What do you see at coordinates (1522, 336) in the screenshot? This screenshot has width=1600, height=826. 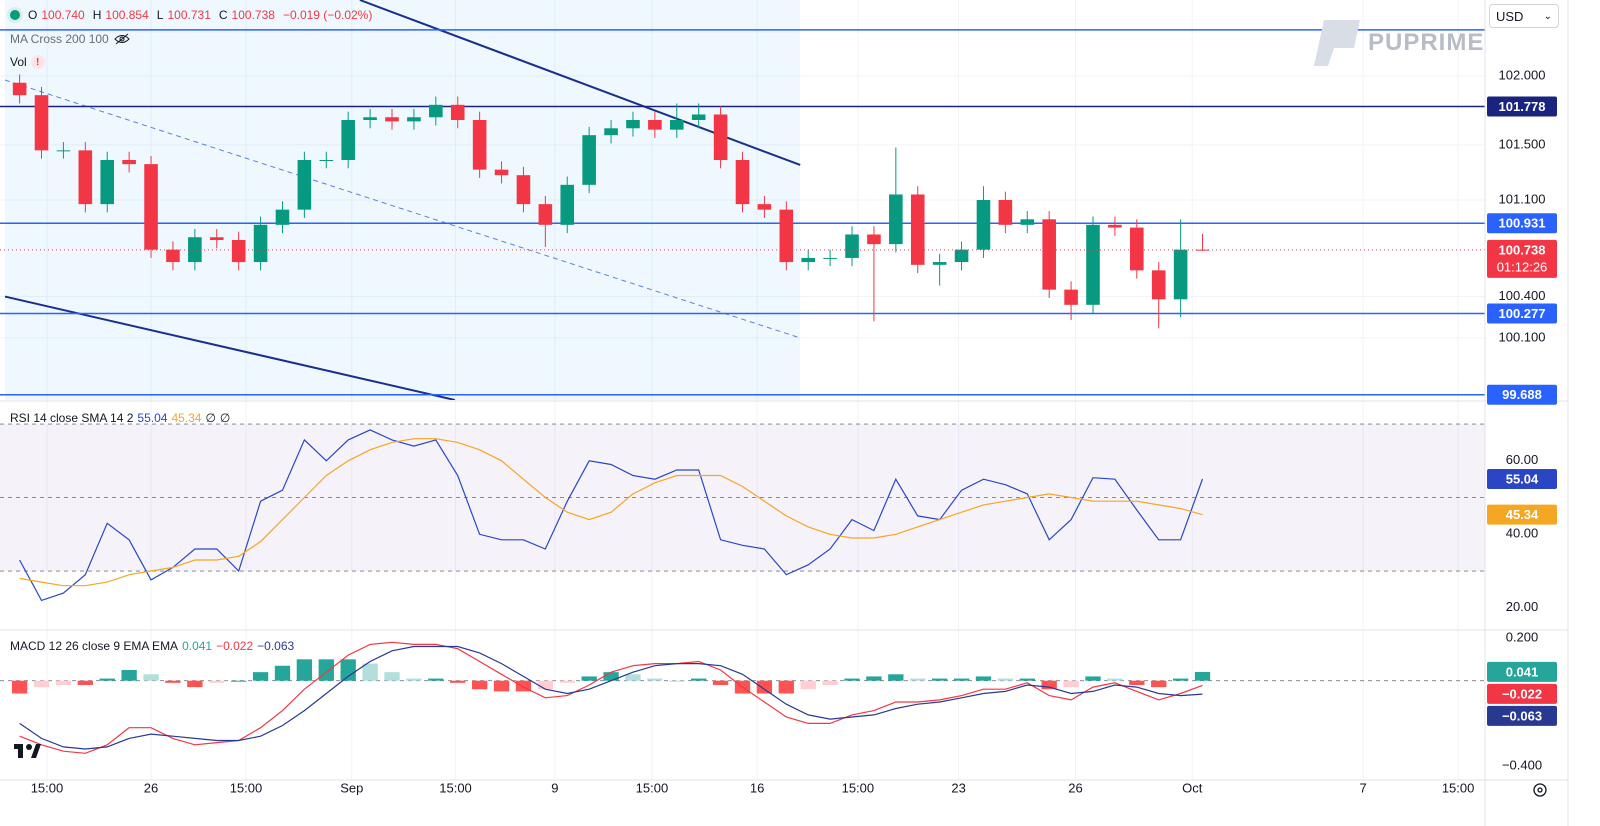 I see `y-tick-label: 100.100` at bounding box center [1522, 336].